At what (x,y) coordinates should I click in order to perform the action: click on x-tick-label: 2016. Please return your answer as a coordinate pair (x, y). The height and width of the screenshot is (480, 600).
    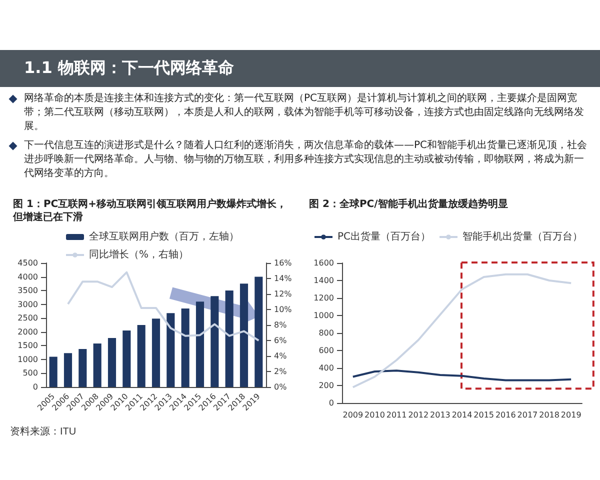
    Looking at the image, I should click on (505, 415).